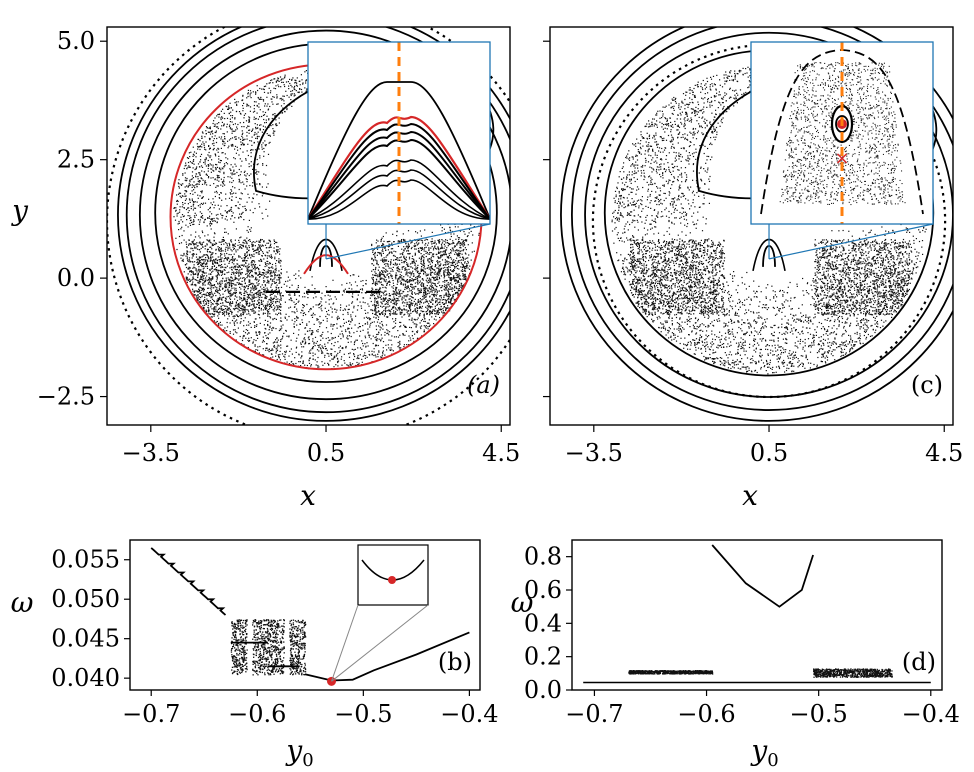 Image resolution: width=974 pixels, height=772 pixels. What do you see at coordinates (392, 580) in the screenshot?
I see `inset-b-point` at bounding box center [392, 580].